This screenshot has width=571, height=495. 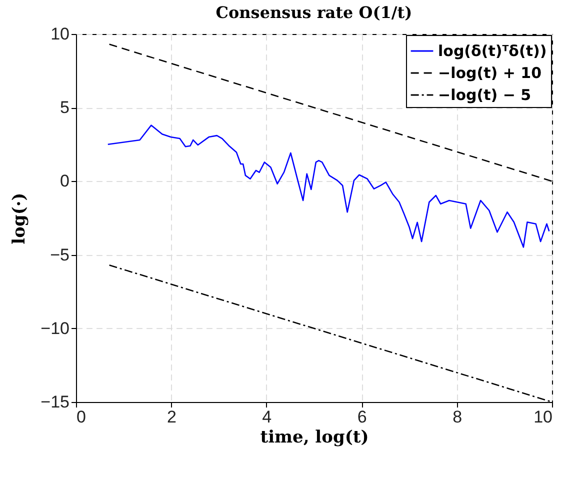 What do you see at coordinates (492, 51) in the screenshot?
I see `legend-label: log(δ(t)ᵀδ(t))` at bounding box center [492, 51].